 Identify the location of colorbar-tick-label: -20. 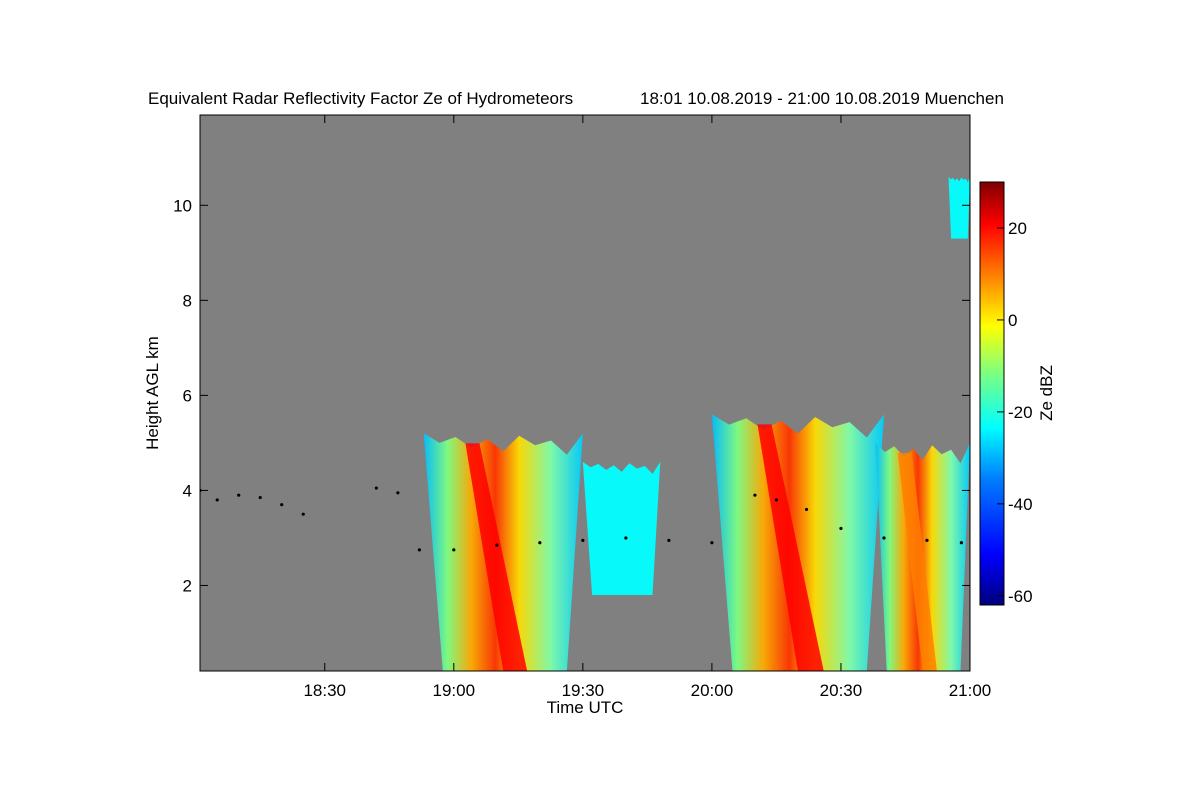
(1020, 412).